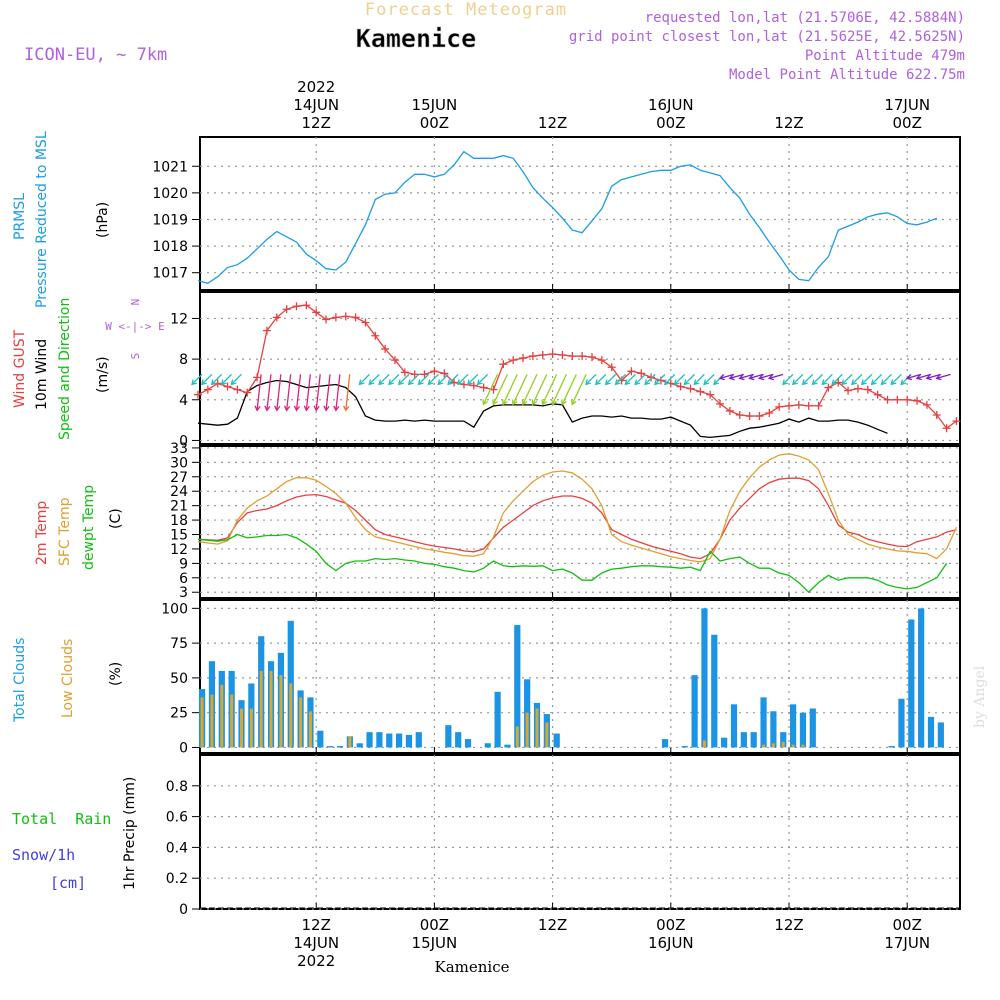  What do you see at coordinates (466, 10) in the screenshot?
I see `product-title: Forecast Meteogram` at bounding box center [466, 10].